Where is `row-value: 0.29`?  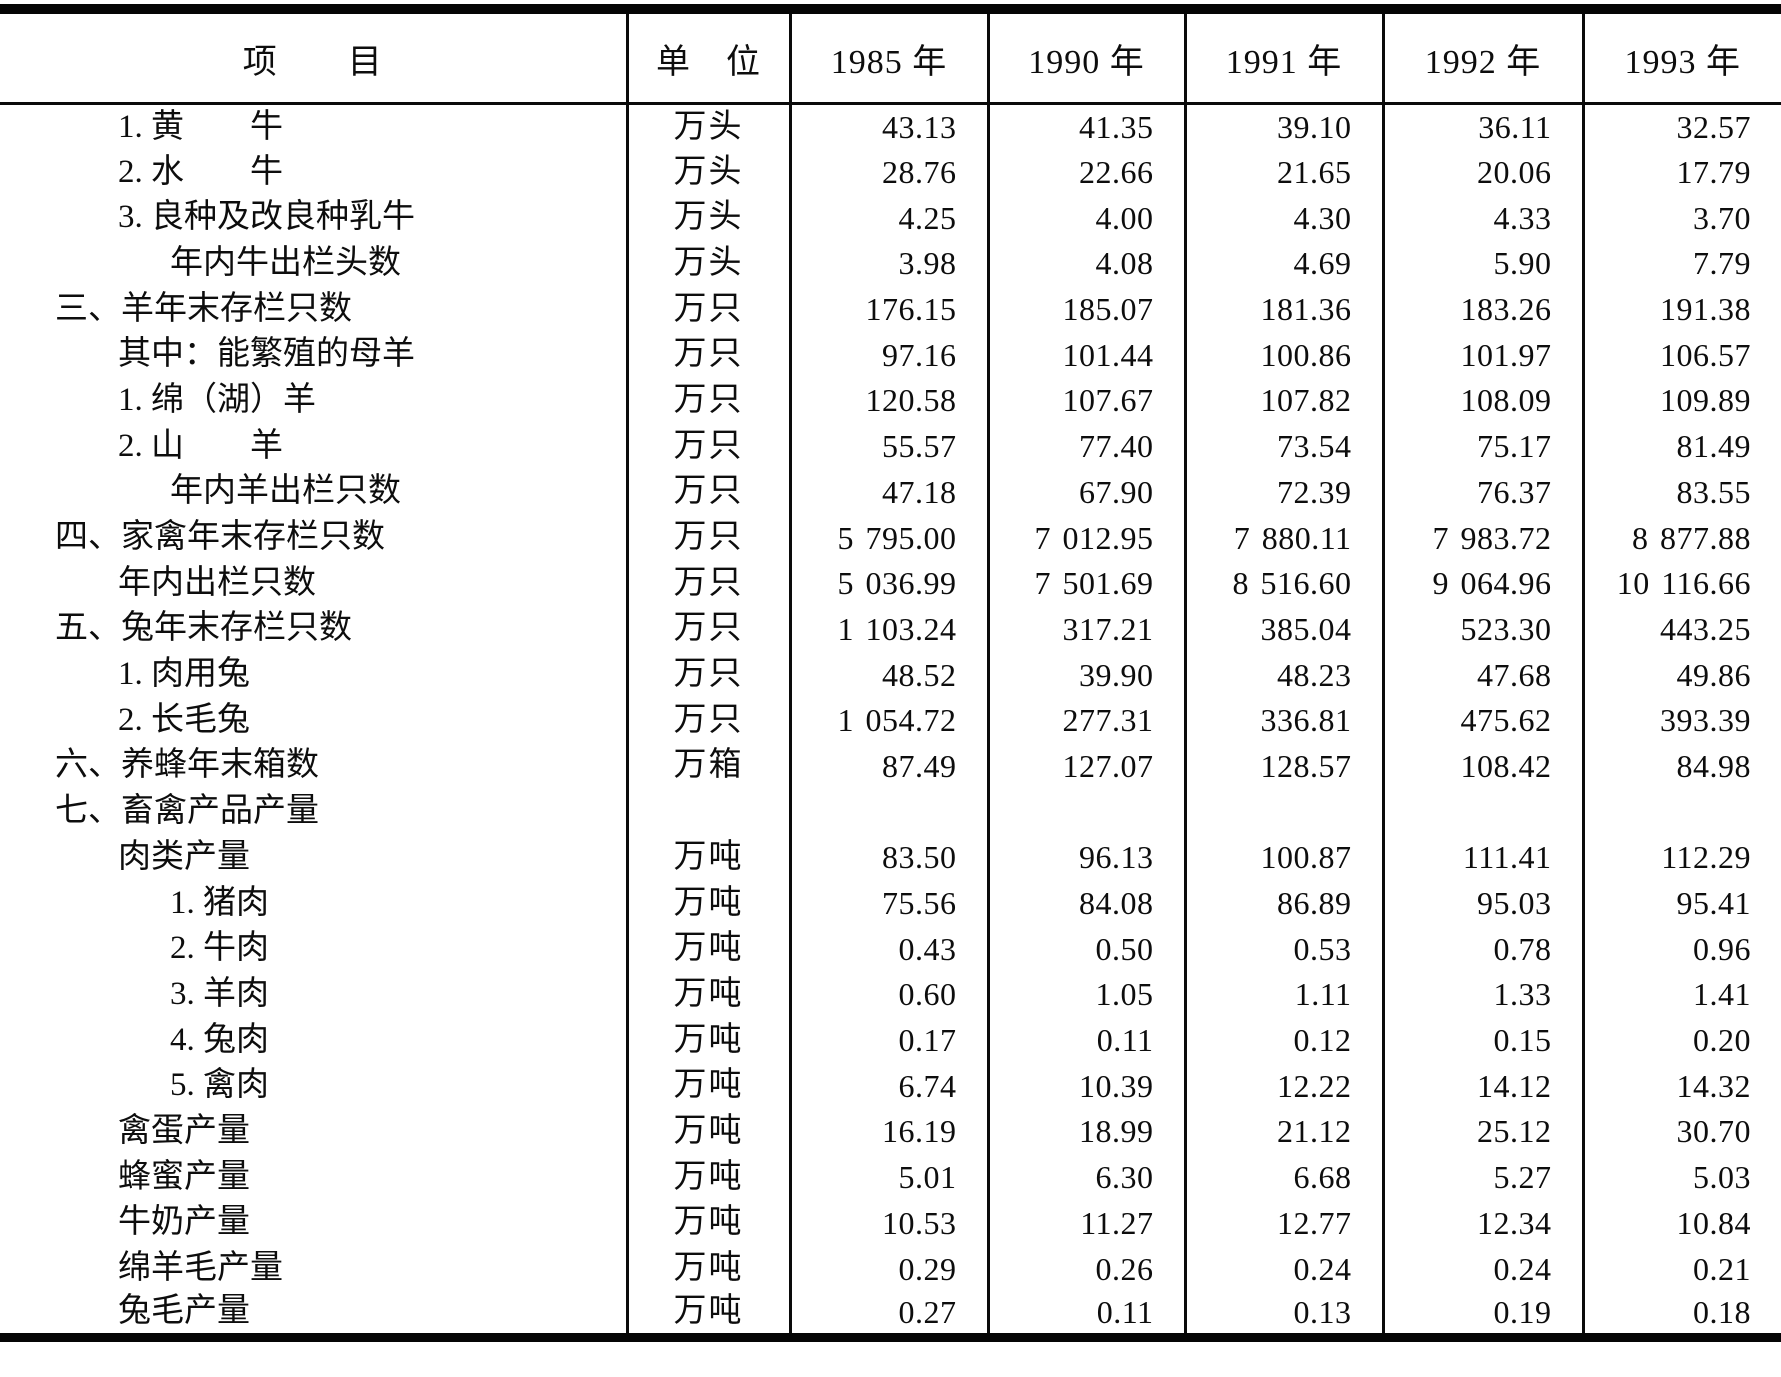 row-value: 0.29 is located at coordinates (888, 1268).